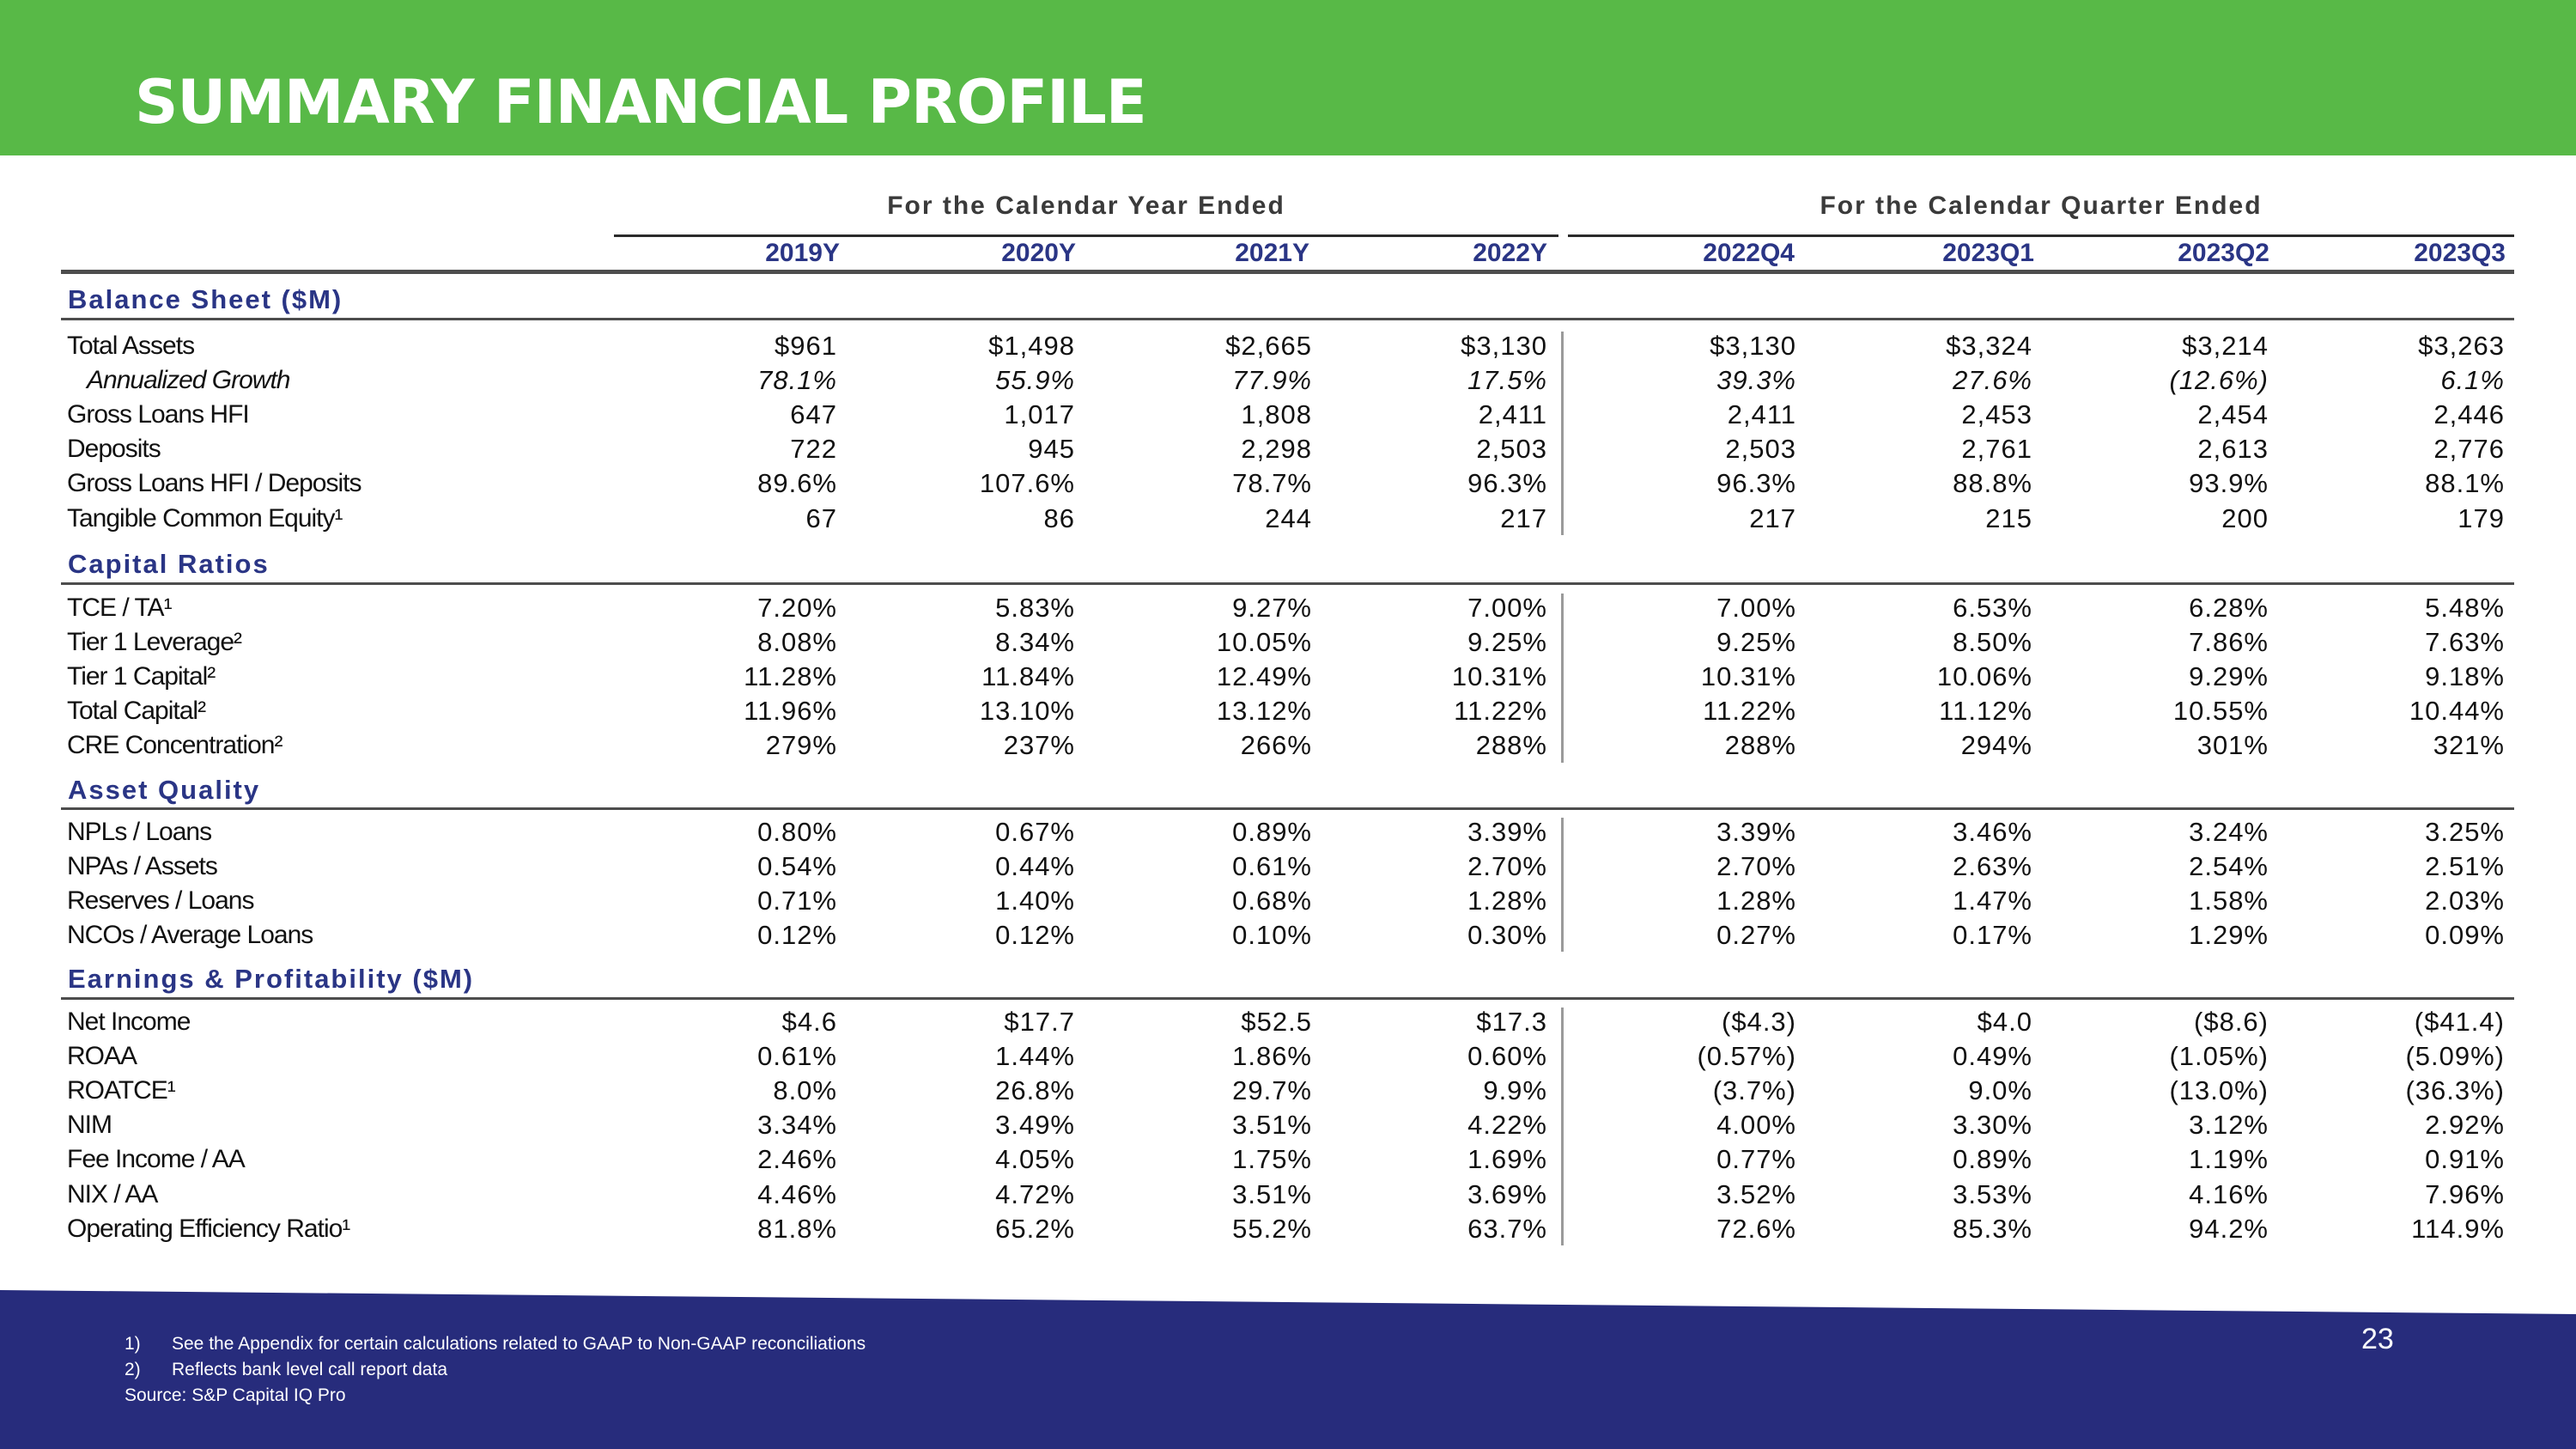 Image resolution: width=2576 pixels, height=1449 pixels. I want to click on row-label: Tier 1 Capital², so click(142, 676).